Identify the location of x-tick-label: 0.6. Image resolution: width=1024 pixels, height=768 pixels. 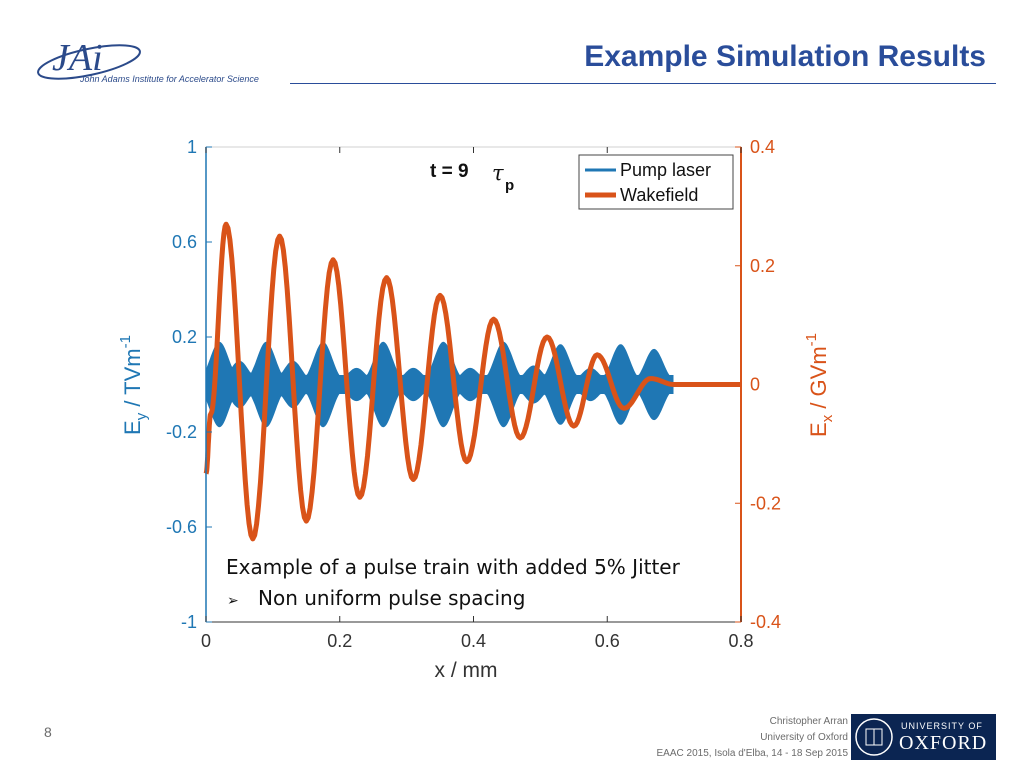
(607, 641).